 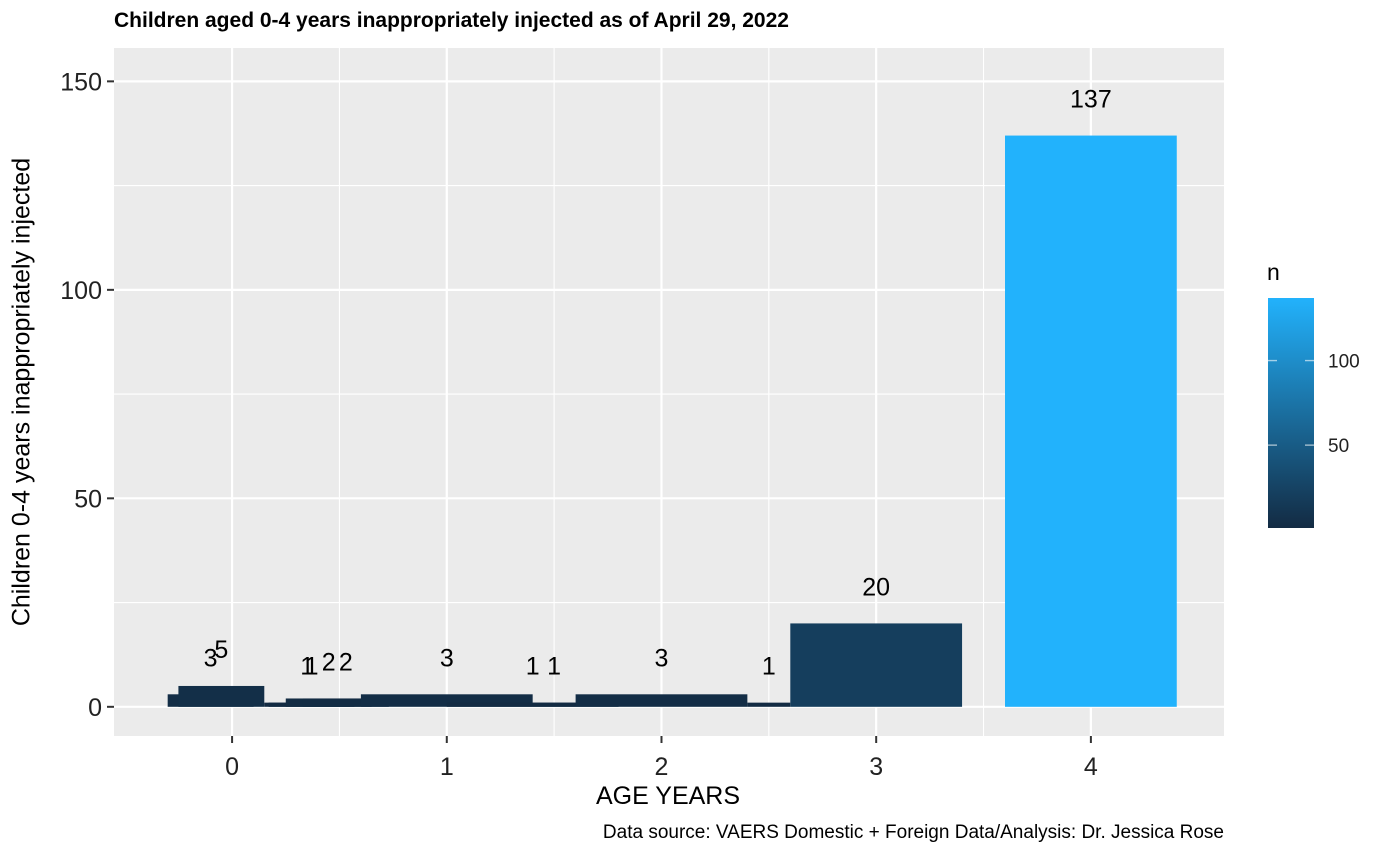 What do you see at coordinates (87, 395) in the screenshot?
I see `y-axis: 0 50 100 150` at bounding box center [87, 395].